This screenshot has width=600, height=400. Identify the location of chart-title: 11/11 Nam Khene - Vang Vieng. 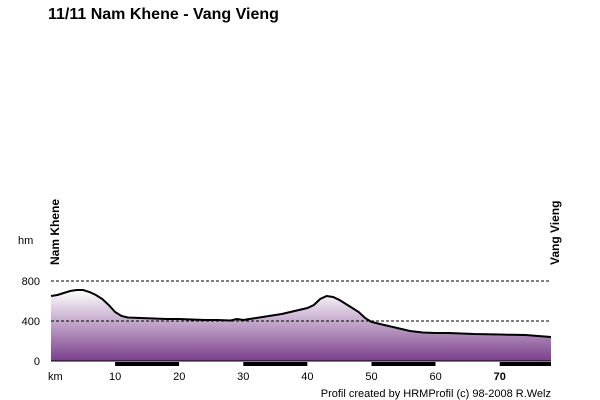
(163, 14).